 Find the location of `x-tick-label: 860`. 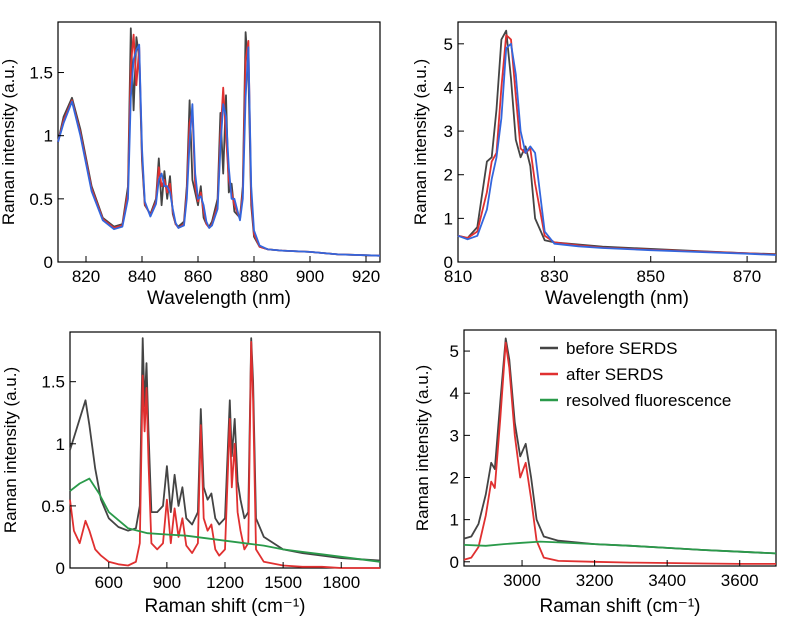

x-tick-label: 860 is located at coordinates (198, 276).